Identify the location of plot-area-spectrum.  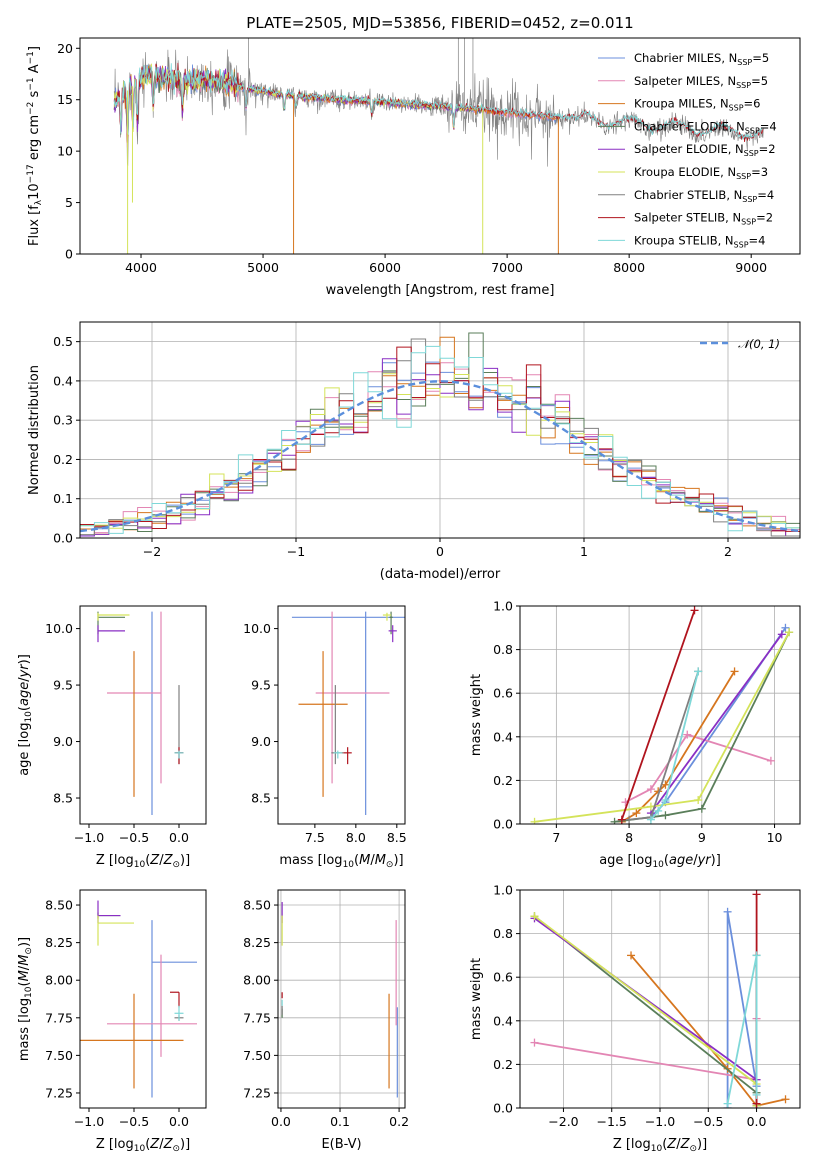
(438, 146).